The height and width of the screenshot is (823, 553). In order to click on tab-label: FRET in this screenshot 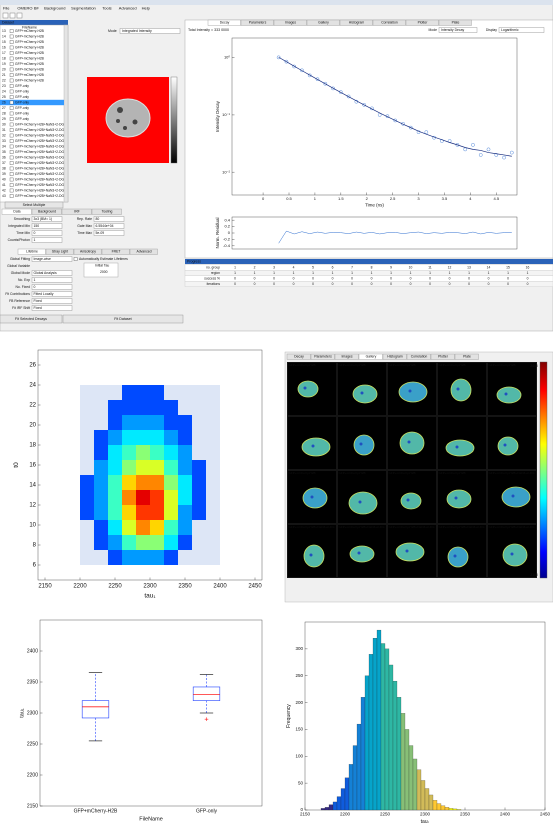, I will do `click(116, 252)`.